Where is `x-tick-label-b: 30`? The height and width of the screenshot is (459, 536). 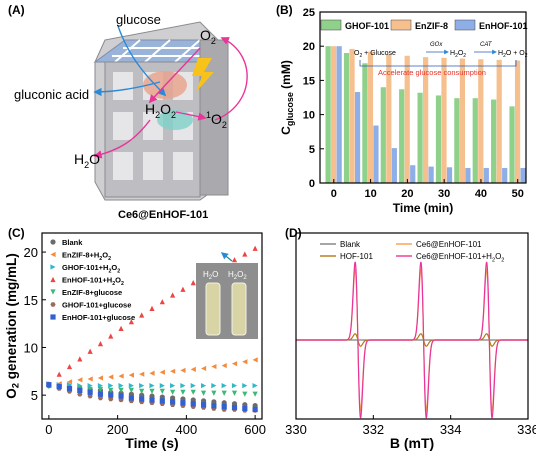
x-tick-label-b: 30 is located at coordinates (444, 194).